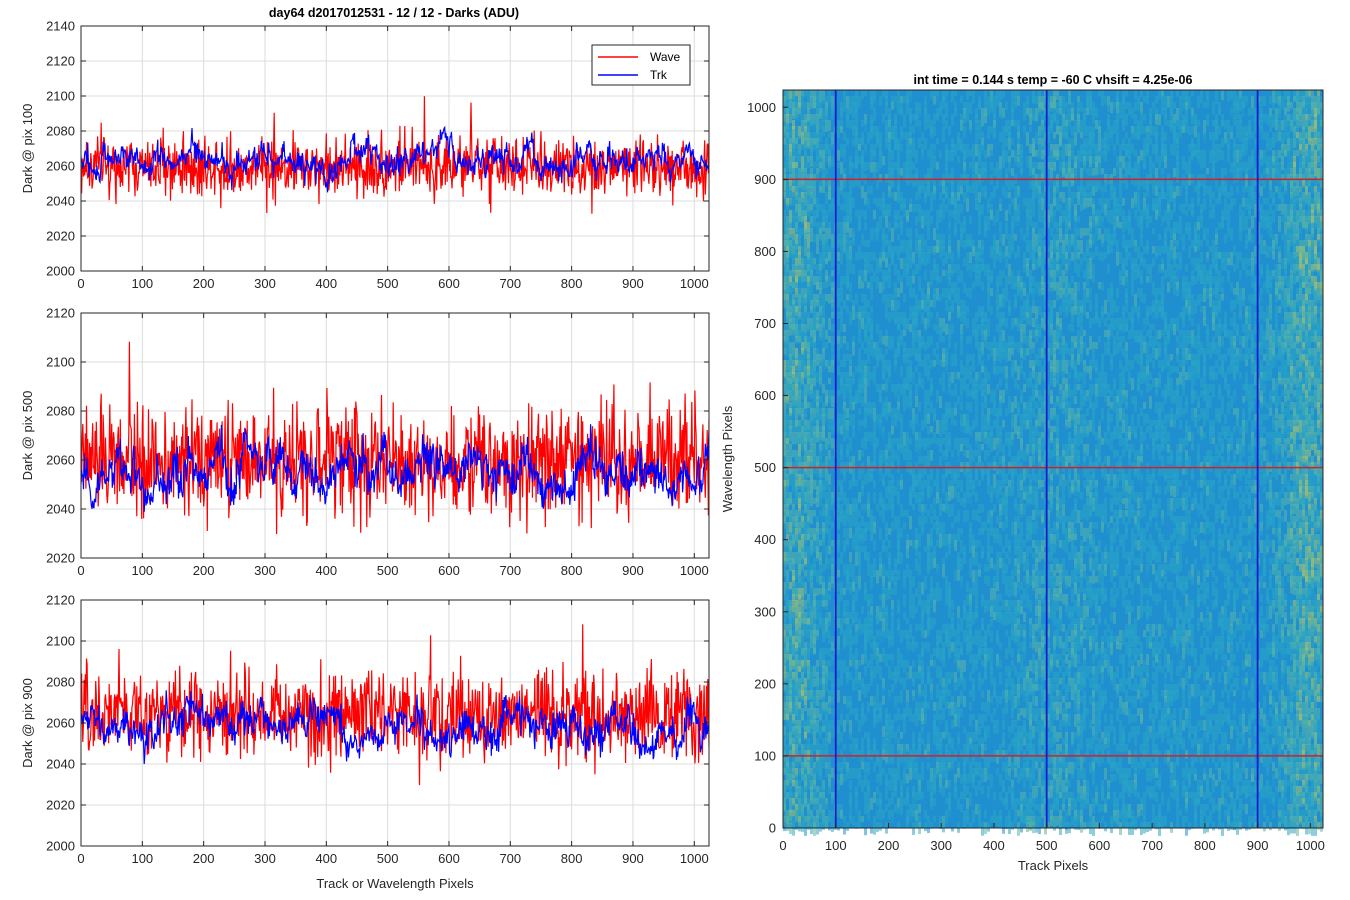 The image size is (1350, 900). What do you see at coordinates (27, 723) in the screenshot?
I see `y-axis-label: Dark @ pix 900` at bounding box center [27, 723].